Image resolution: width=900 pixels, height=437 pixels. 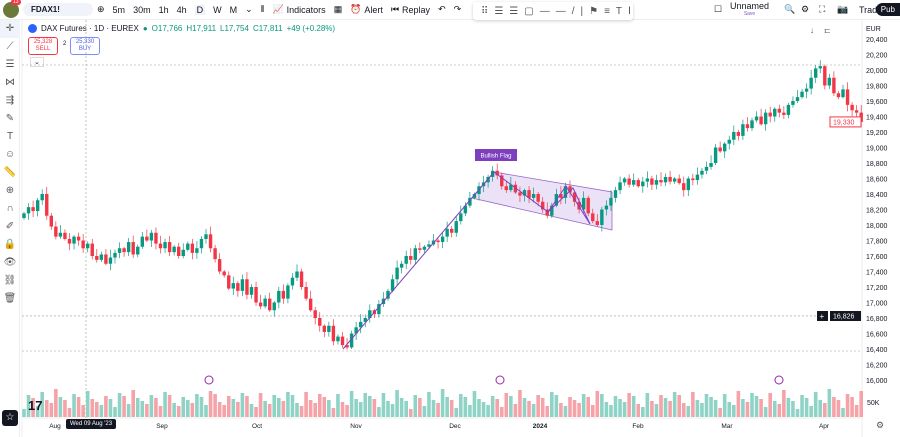 What do you see at coordinates (10, 64) in the screenshot?
I see `fib-icon: ☰` at bounding box center [10, 64].